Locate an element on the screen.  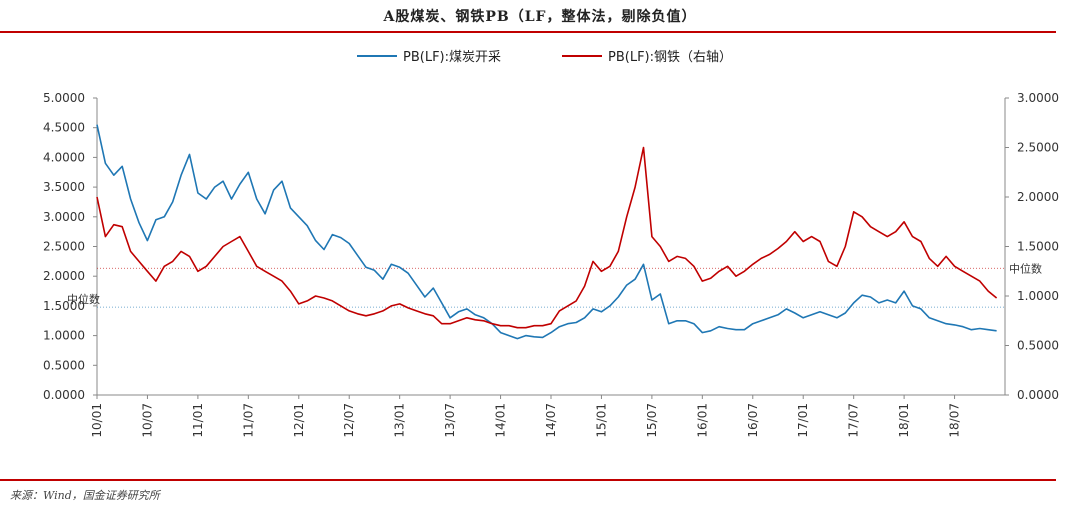
left-tick-label: 3.0000 is located at coordinates (64, 217).